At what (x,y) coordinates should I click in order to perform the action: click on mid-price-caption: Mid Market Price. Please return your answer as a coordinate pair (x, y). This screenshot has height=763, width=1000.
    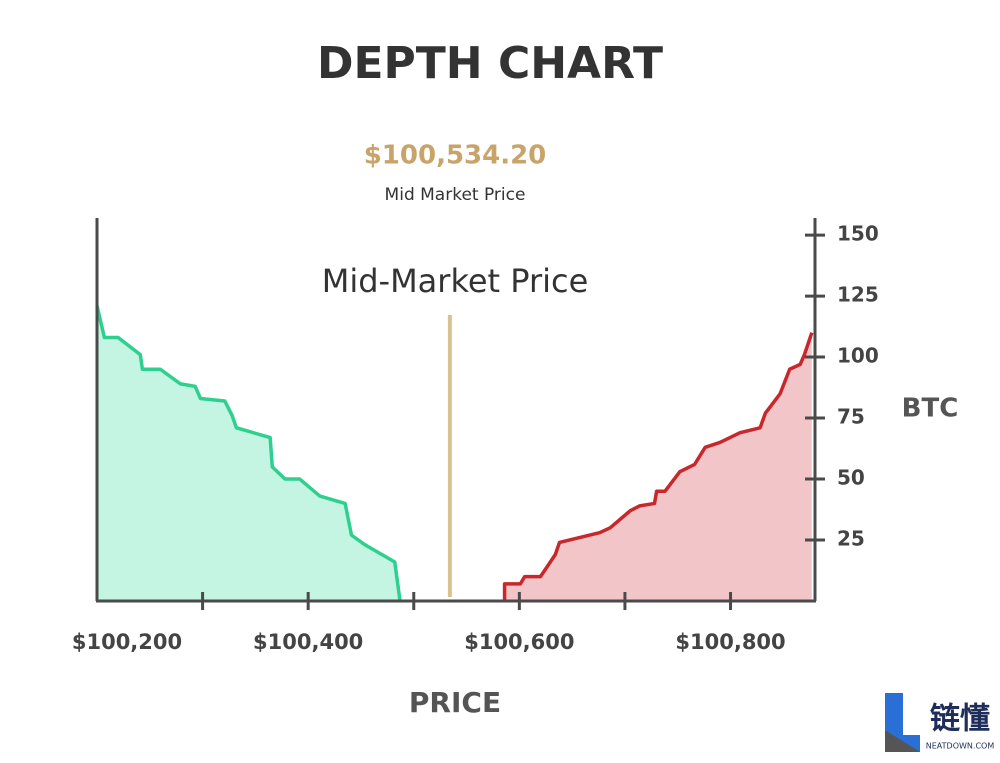
    Looking at the image, I should click on (455, 195).